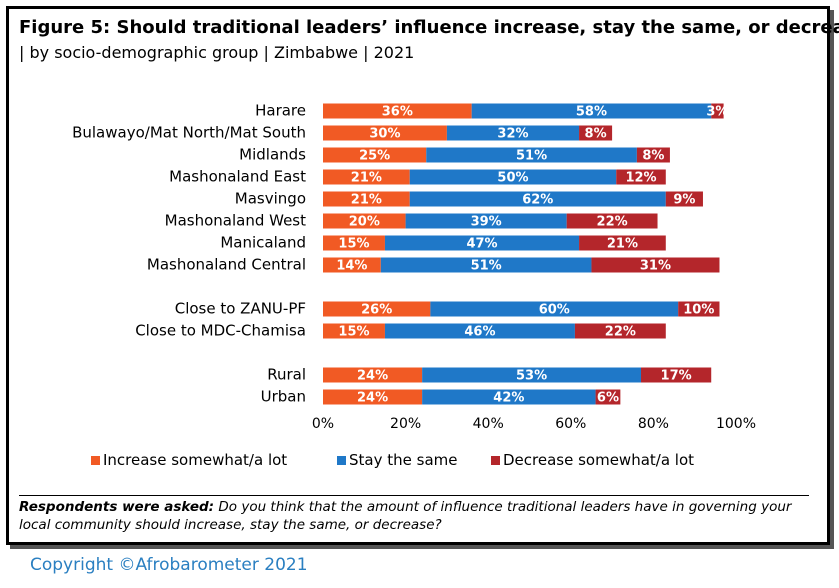  I want to click on x-tick-label: 0%, so click(323, 424).